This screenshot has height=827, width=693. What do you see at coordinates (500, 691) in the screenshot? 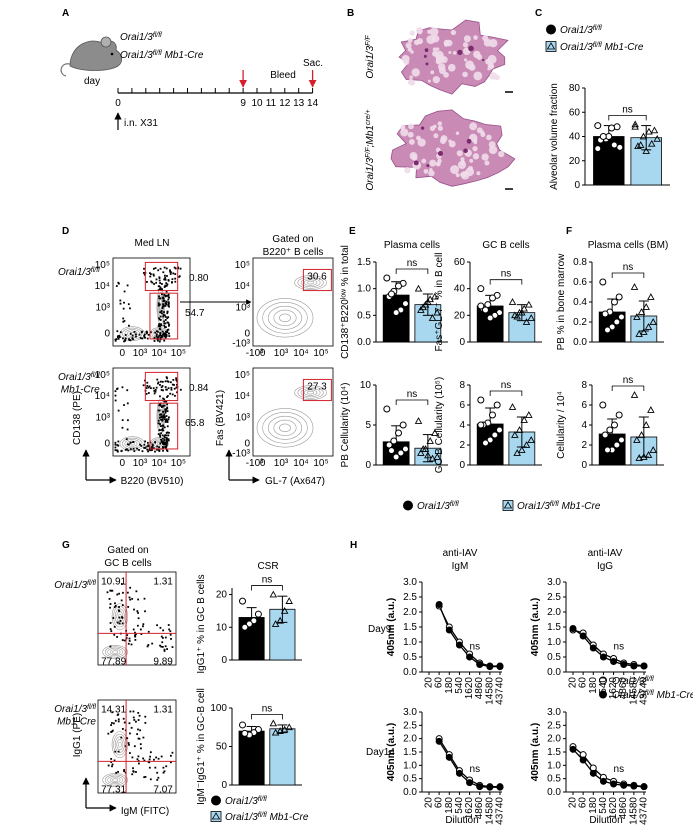
I see `x-tick-label: 43740` at bounding box center [500, 691].